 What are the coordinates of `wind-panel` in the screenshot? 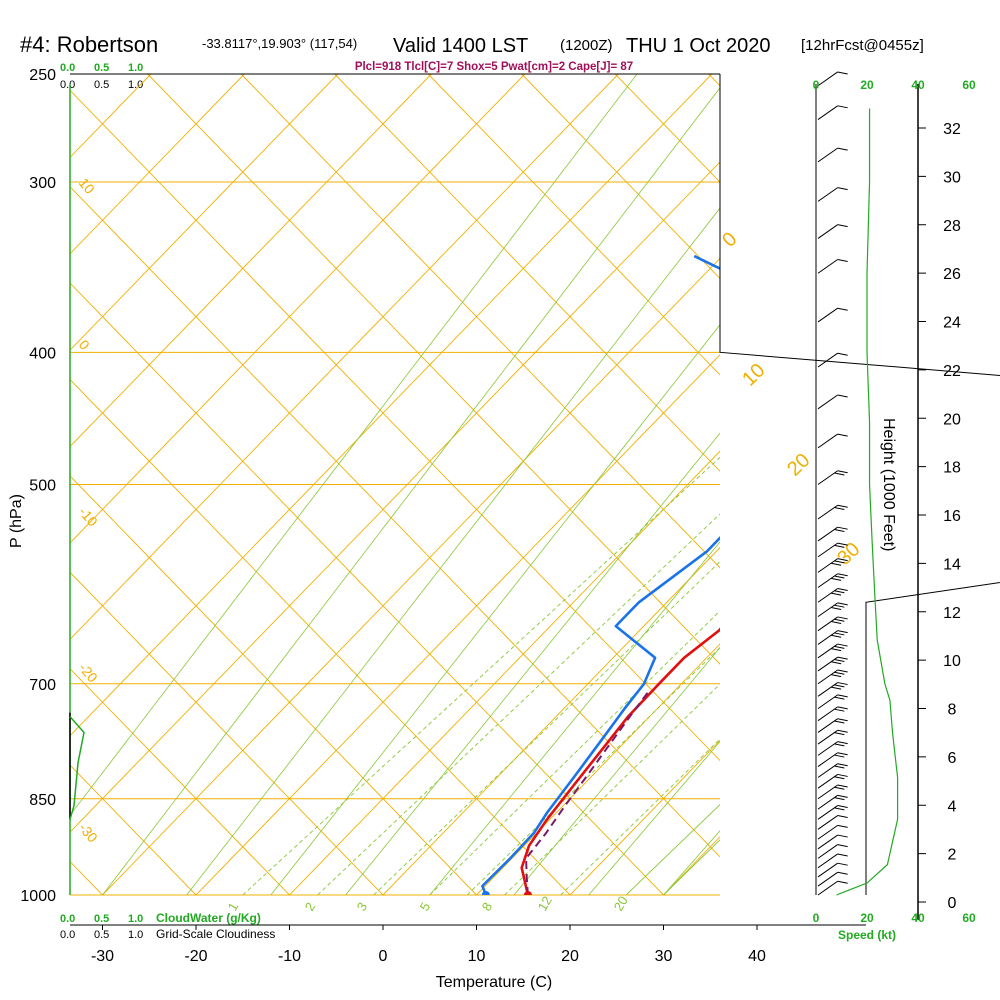 It's located at (857, 483).